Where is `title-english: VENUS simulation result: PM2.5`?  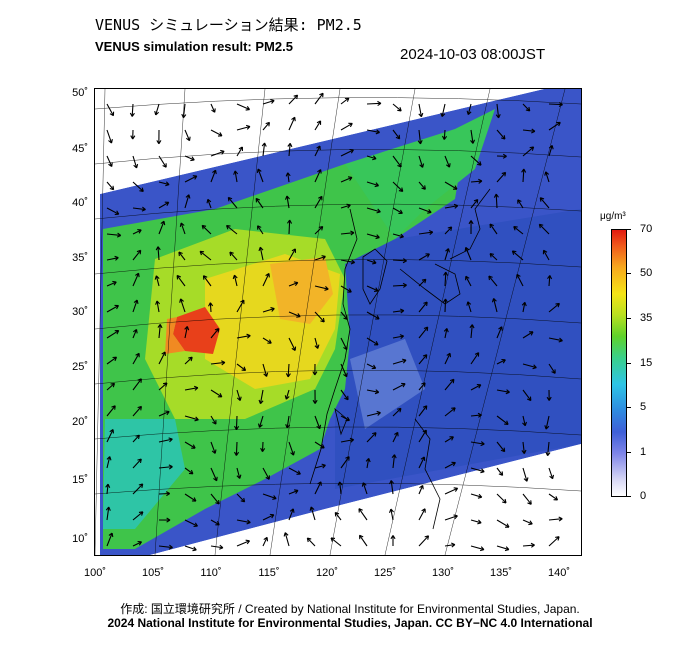 title-english: VENUS simulation result: PM2.5 is located at coordinates (194, 46).